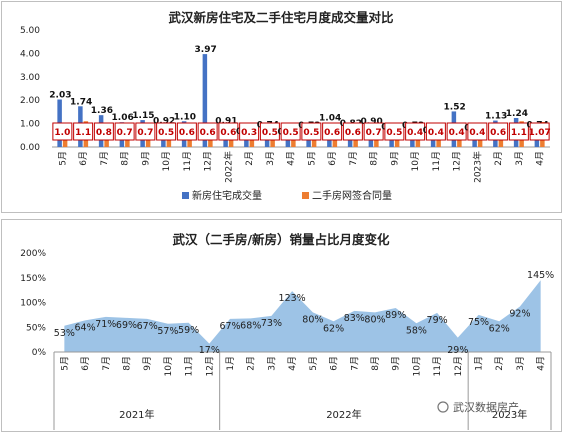 The height and width of the screenshot is (433, 563). What do you see at coordinates (271, 323) in the screenshot?
I see `data-label: 73%` at bounding box center [271, 323].